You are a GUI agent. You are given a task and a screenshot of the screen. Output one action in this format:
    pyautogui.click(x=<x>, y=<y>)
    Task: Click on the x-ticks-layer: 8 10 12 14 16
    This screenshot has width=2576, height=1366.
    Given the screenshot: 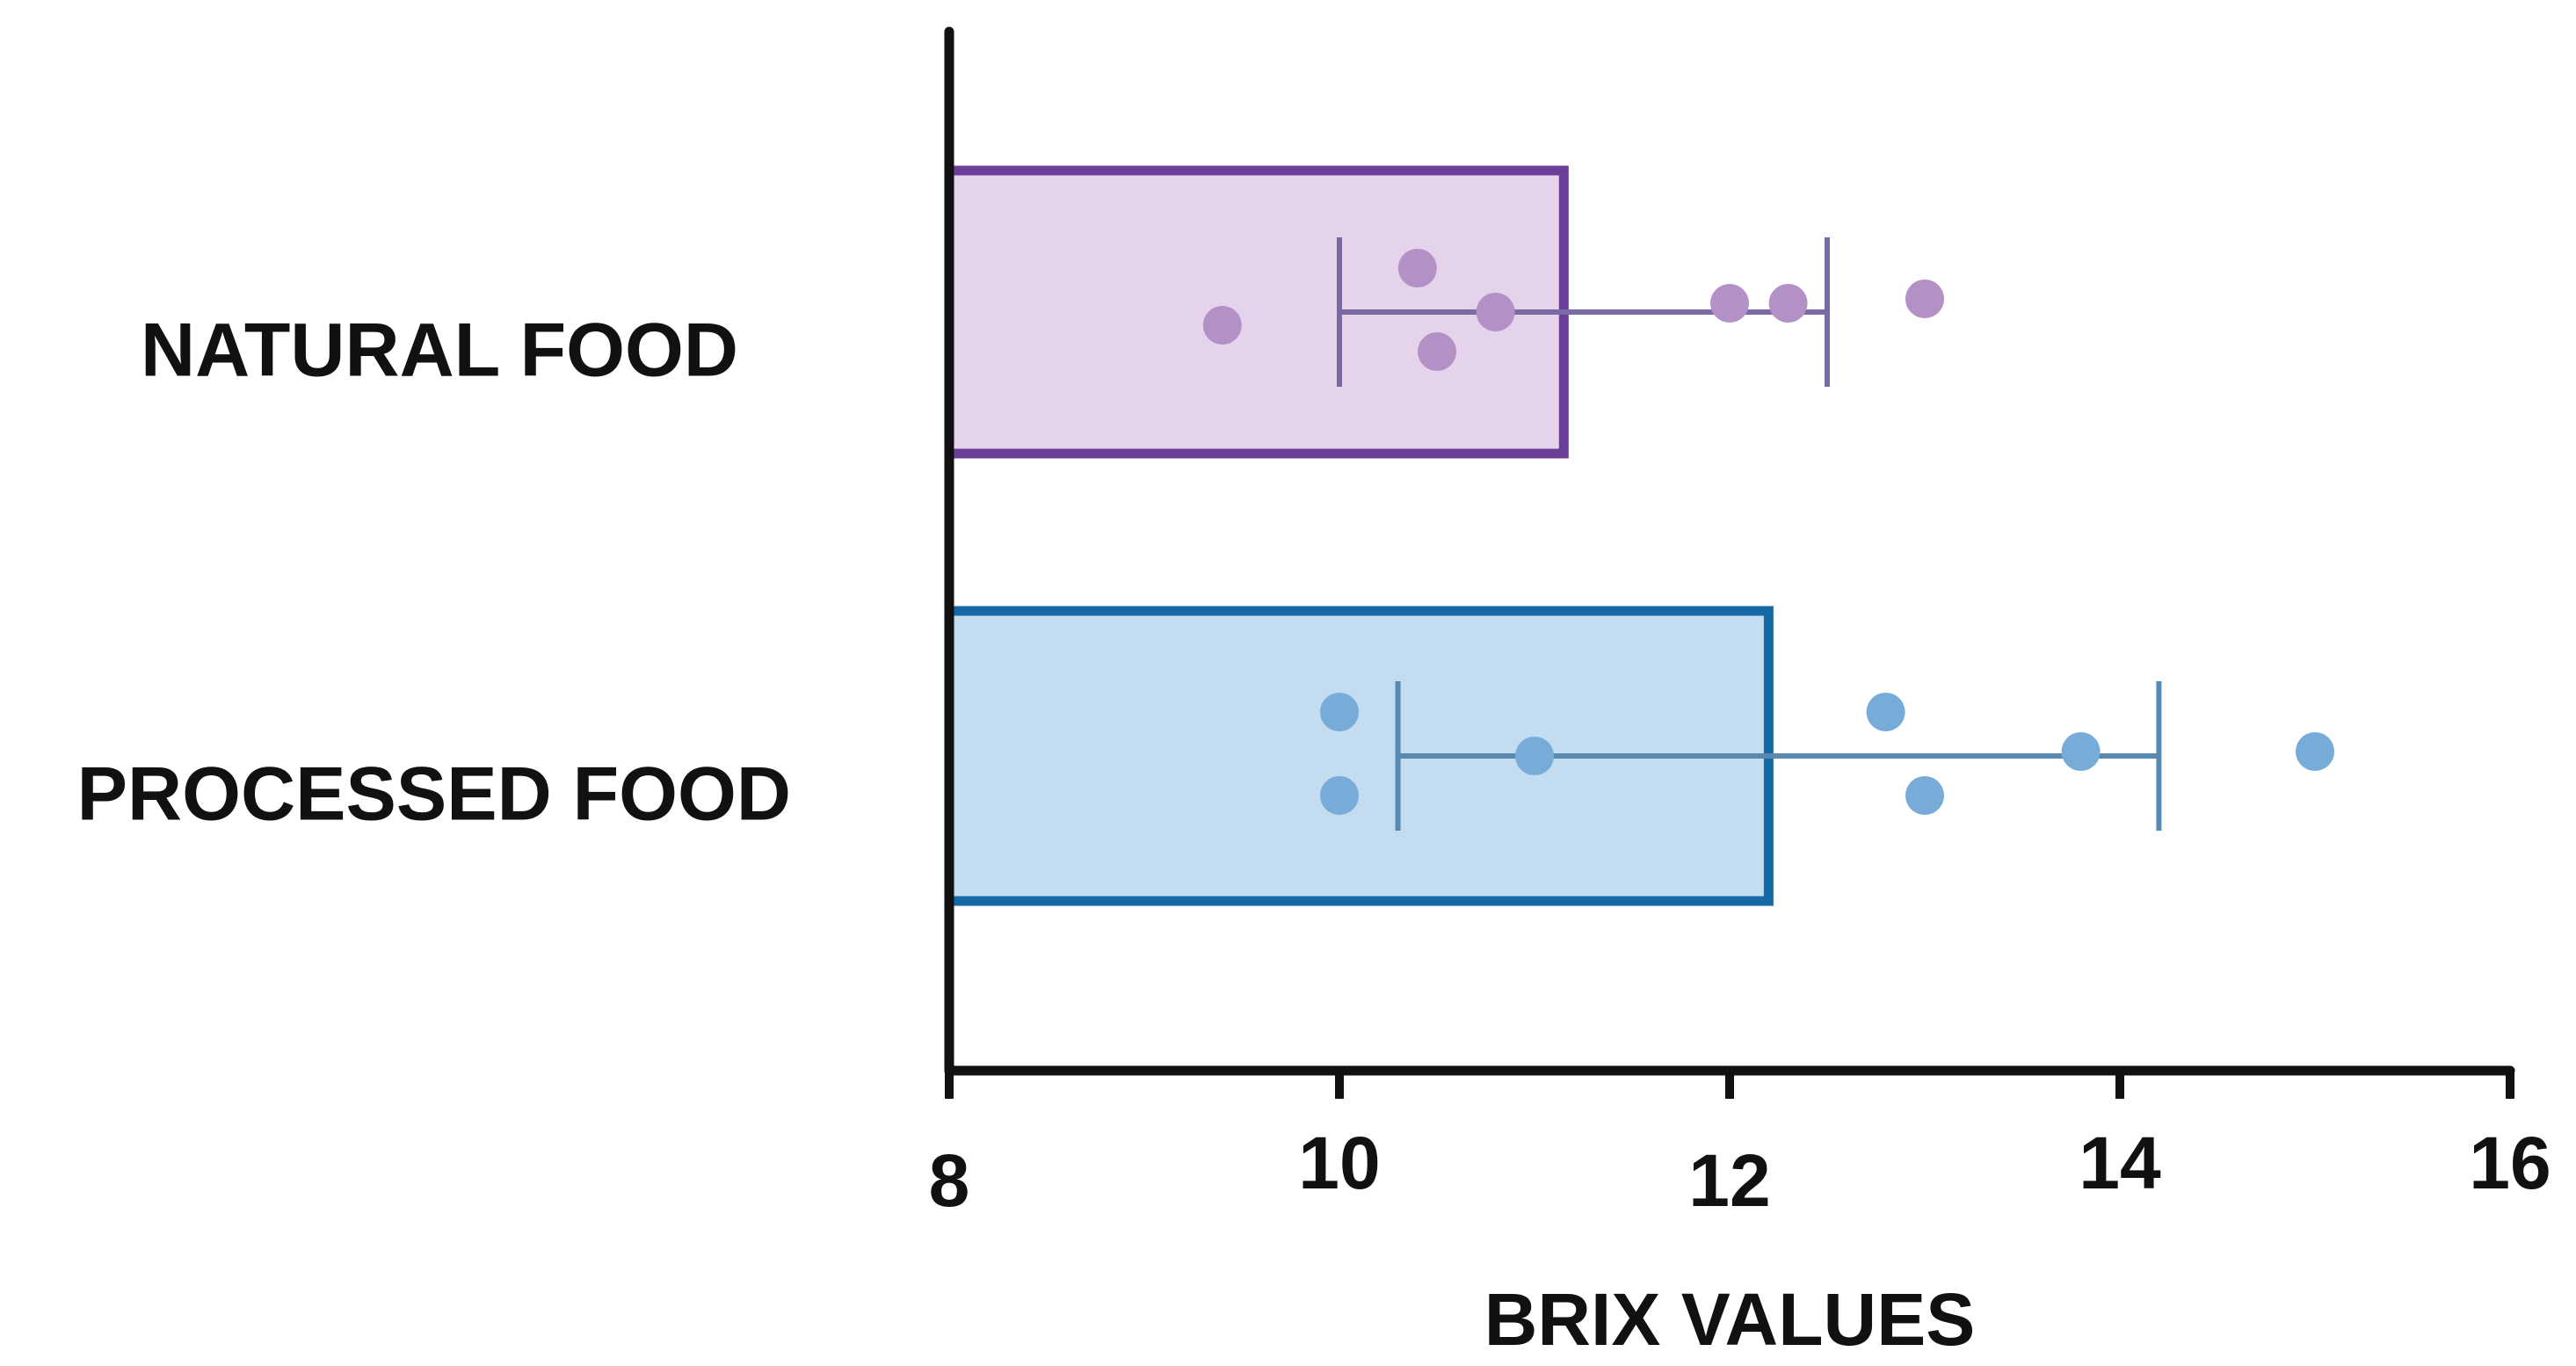 What is the action you would take?
    pyautogui.click(x=1740, y=1146)
    